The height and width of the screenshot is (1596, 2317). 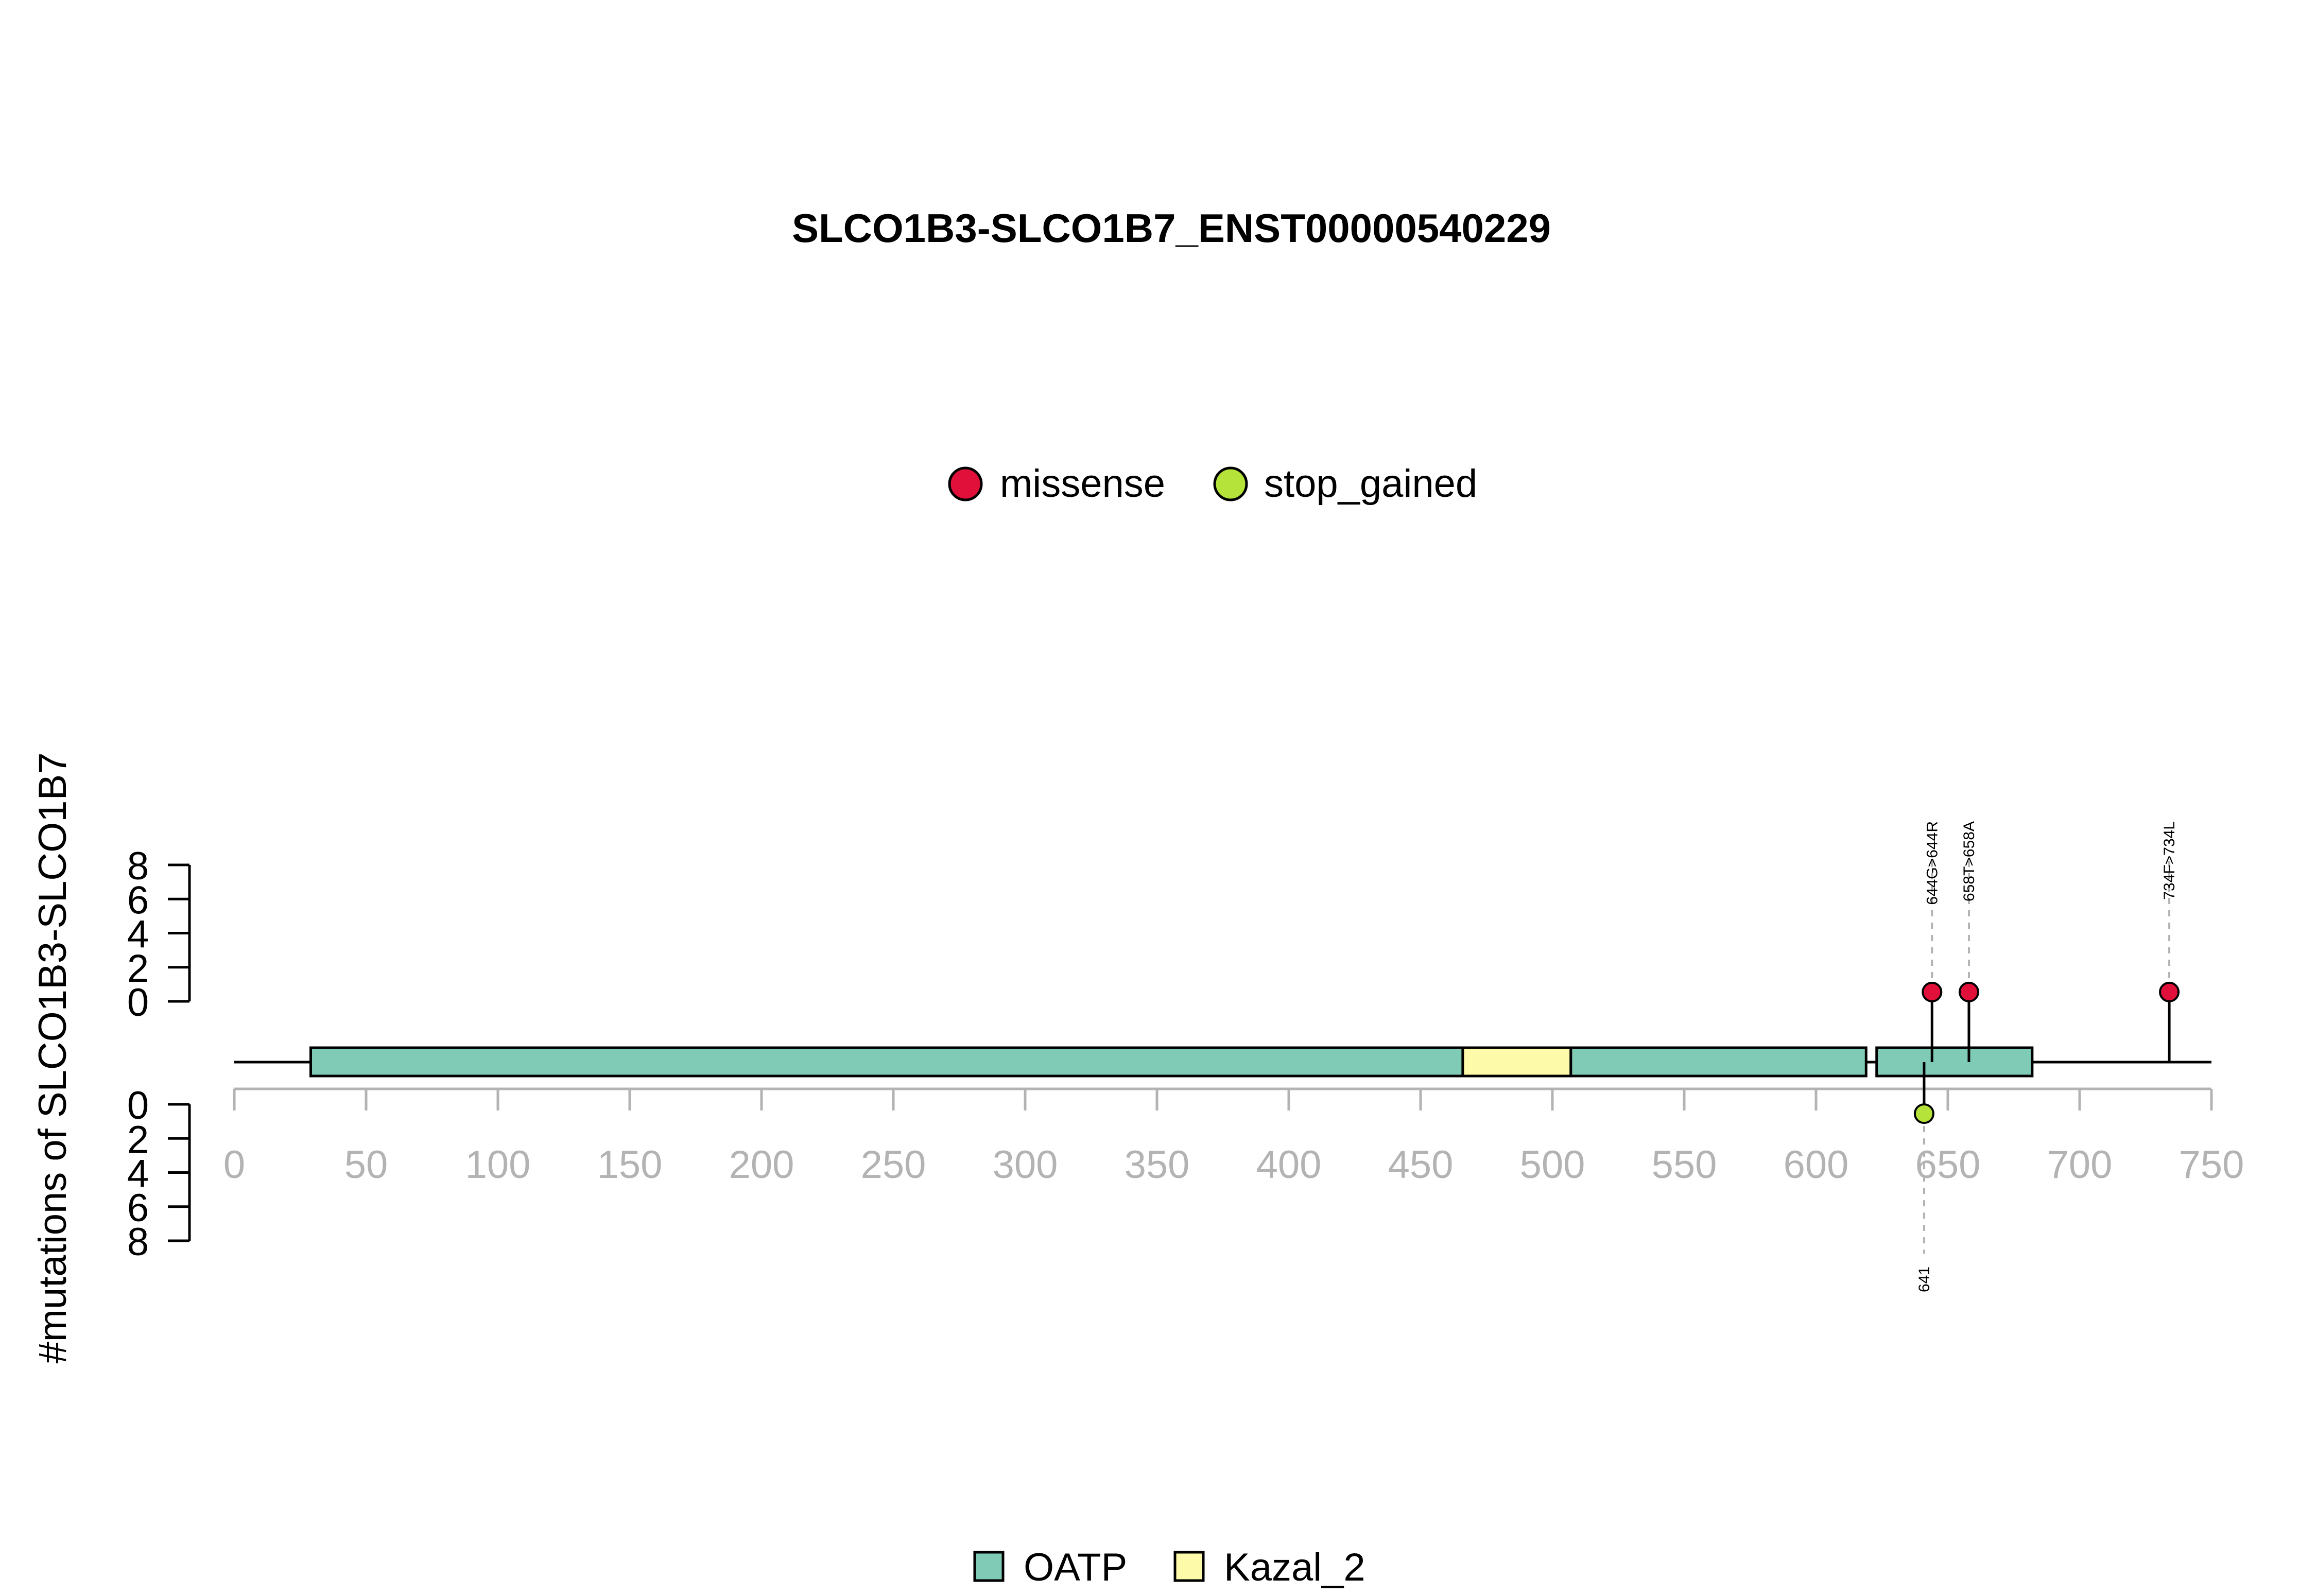 I want to click on x-tick-label: 400, so click(x=1289, y=1165).